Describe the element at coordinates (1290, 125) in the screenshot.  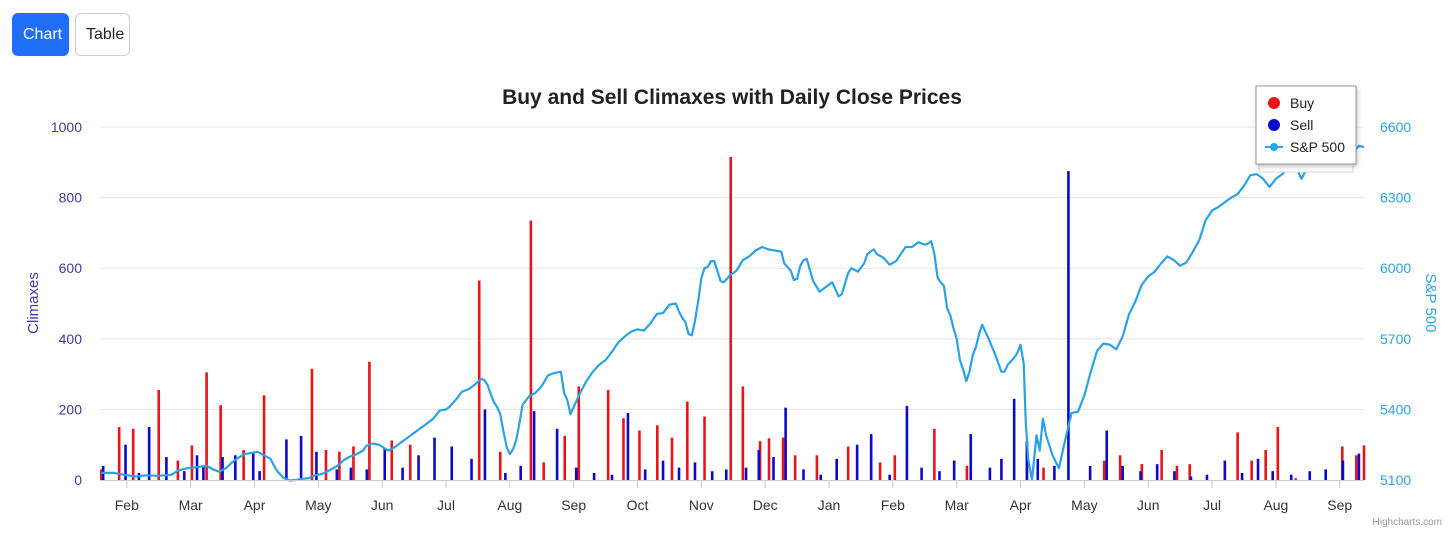
I see `legend-item-sell: Sell` at that location.